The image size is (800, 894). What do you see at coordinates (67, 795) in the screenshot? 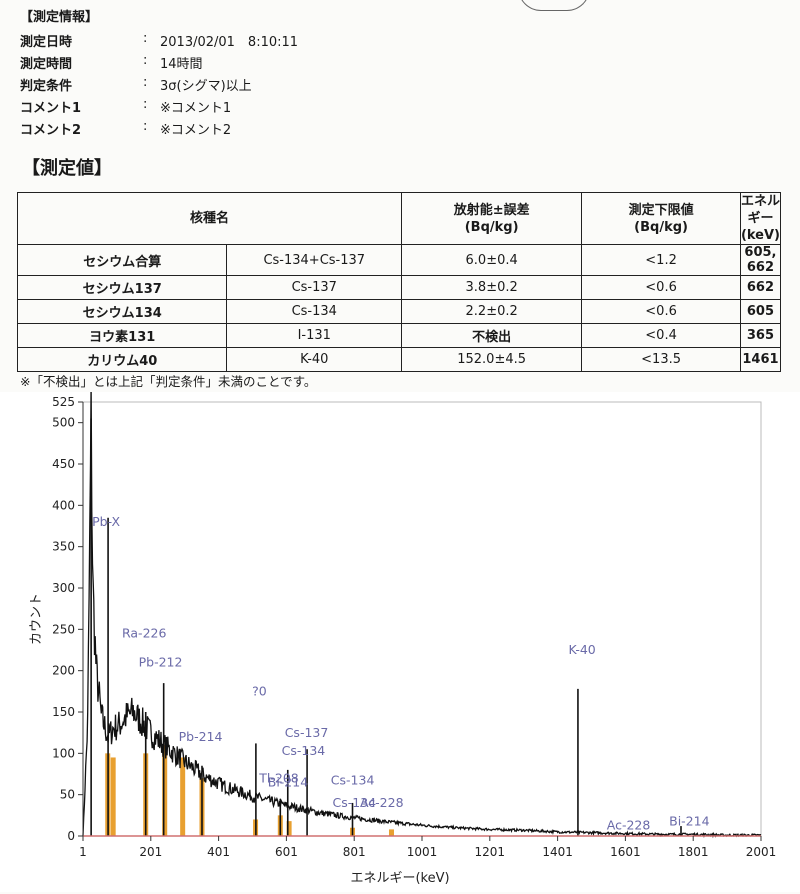
I see `y-tick-label: 50` at bounding box center [67, 795].